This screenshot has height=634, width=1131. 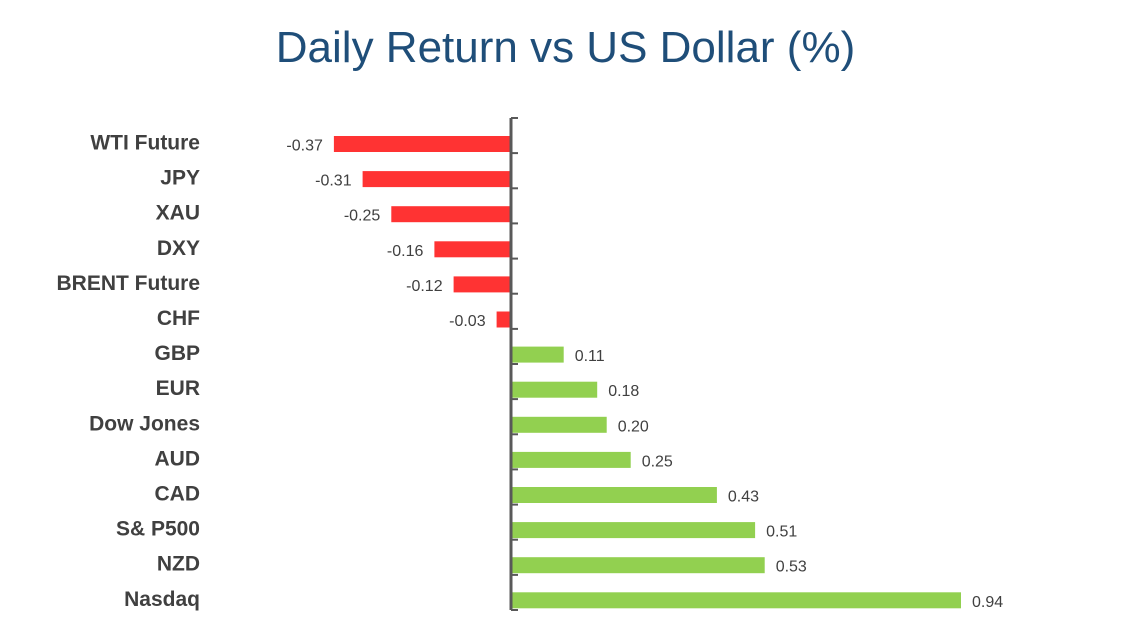 What do you see at coordinates (559, 424) in the screenshot?
I see `bar-dow-jones` at bounding box center [559, 424].